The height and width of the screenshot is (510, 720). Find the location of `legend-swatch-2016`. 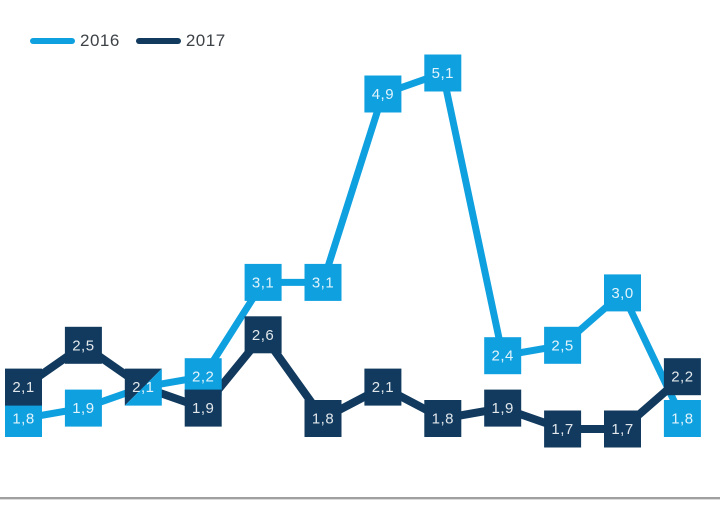

legend-swatch-2016 is located at coordinates (52, 41).